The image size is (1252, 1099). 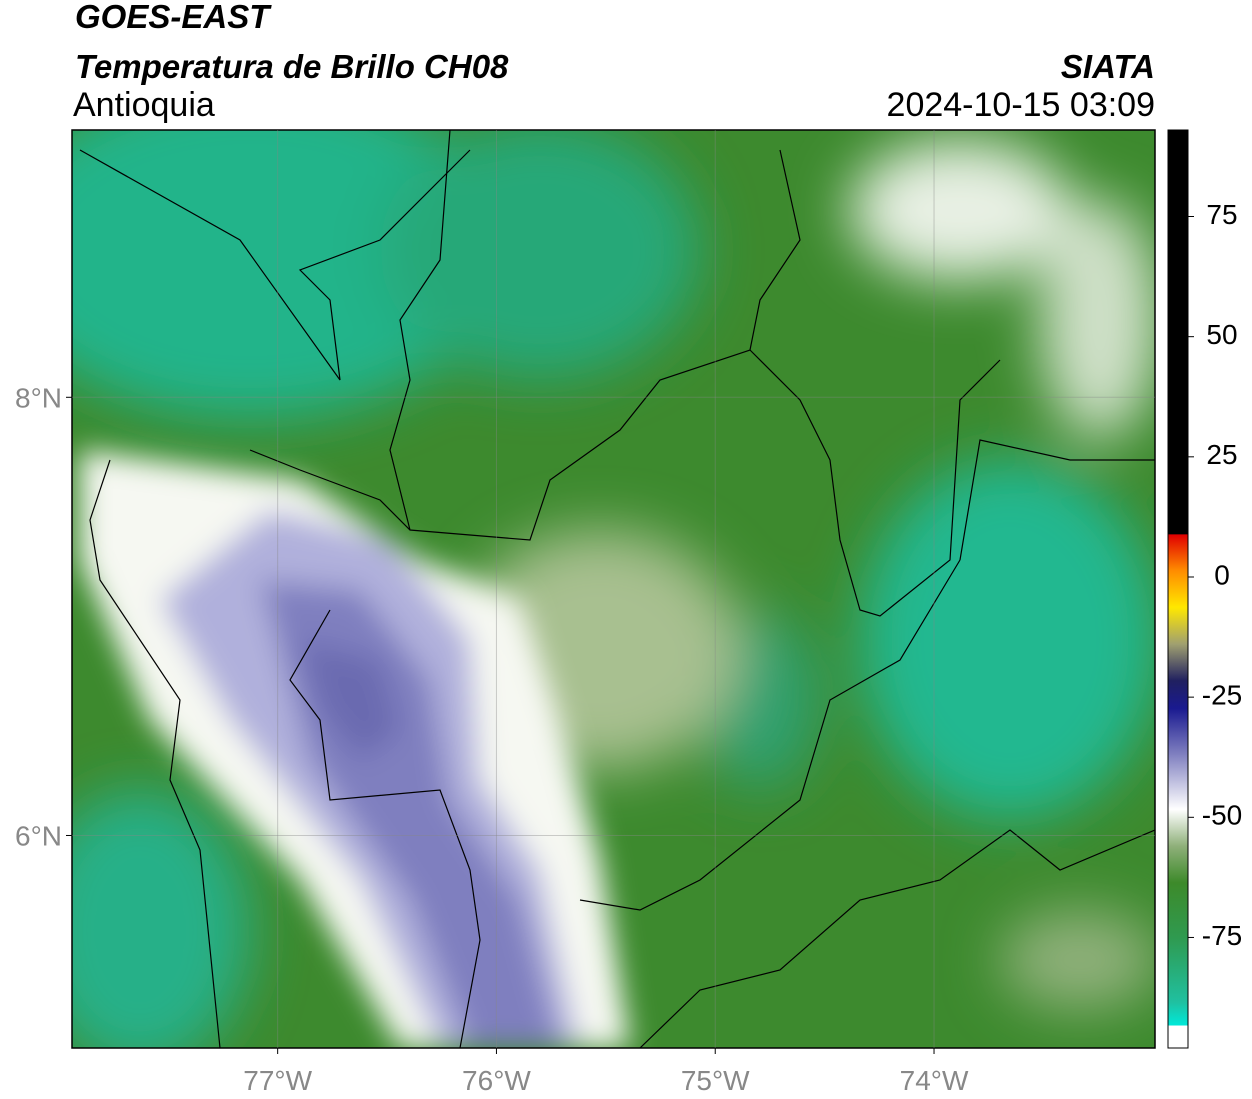 I want to click on colorbar-tick-label: 0, so click(x=1222, y=574).